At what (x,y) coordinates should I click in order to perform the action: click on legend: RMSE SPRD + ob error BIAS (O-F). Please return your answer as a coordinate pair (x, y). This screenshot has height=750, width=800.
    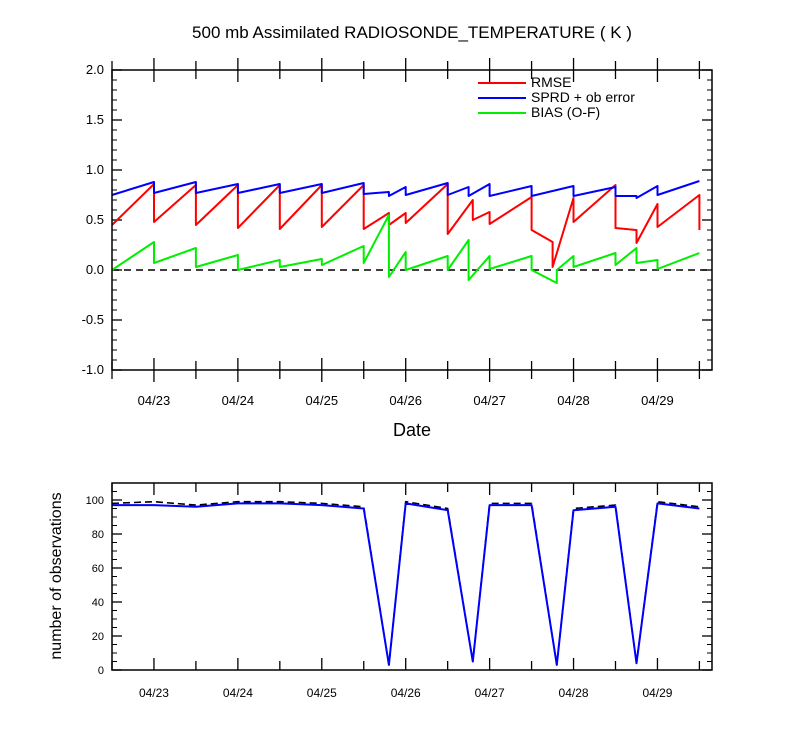
    Looking at the image, I should click on (556, 97).